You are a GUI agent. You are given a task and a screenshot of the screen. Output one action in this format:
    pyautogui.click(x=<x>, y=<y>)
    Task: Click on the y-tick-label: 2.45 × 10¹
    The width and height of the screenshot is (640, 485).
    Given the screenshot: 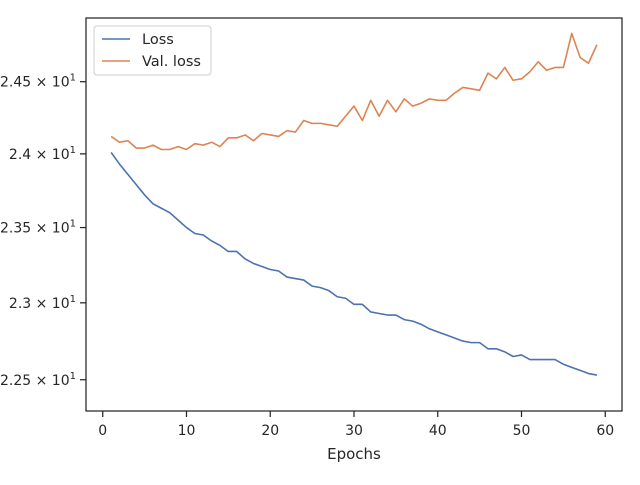 What is the action you would take?
    pyautogui.click(x=38, y=82)
    